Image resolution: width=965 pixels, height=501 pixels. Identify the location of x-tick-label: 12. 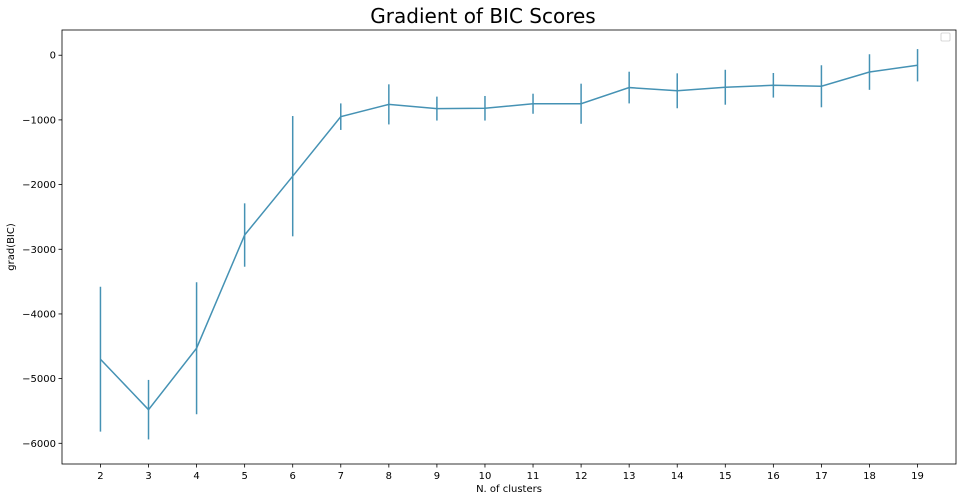
(581, 476).